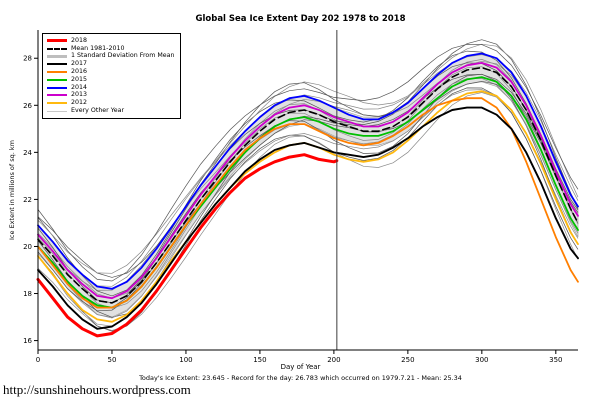  What do you see at coordinates (300, 367) in the screenshot?
I see `x-axis-label: Day of Year` at bounding box center [300, 367].